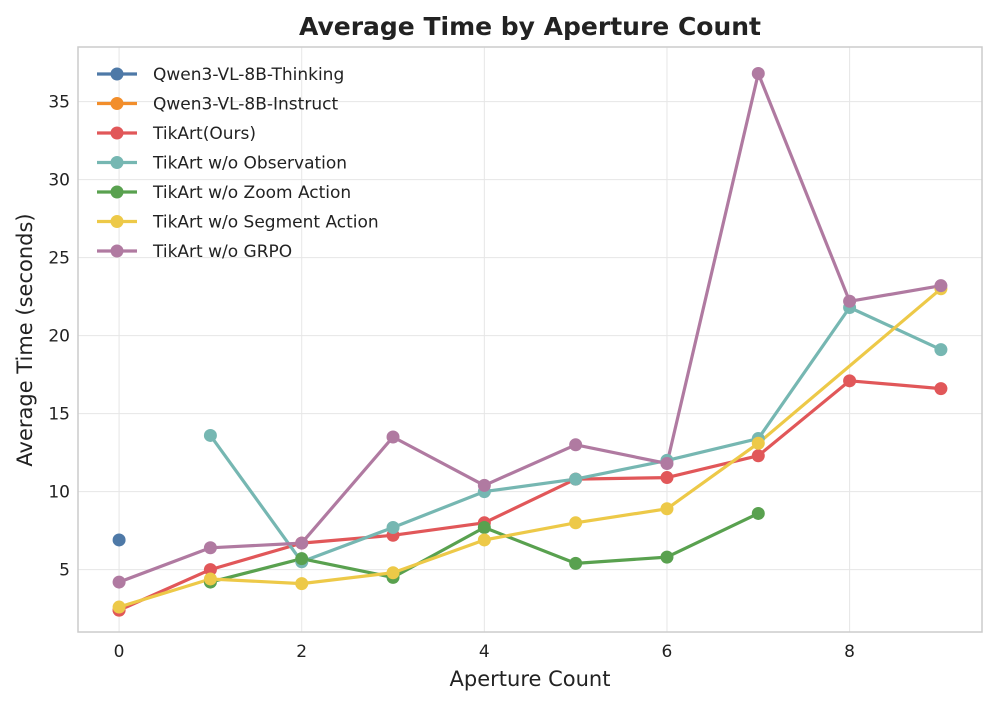 The image size is (997, 706). What do you see at coordinates (530, 26) in the screenshot?
I see `chart-title: Average Time by Aperture Count` at bounding box center [530, 26].